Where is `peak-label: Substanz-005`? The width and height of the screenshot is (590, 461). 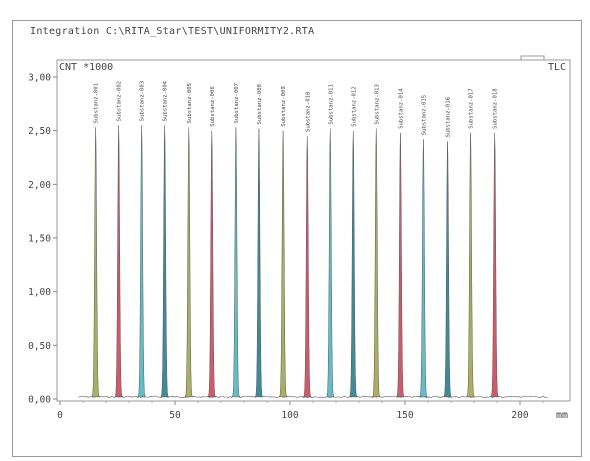
peak-label: Substanz-005 is located at coordinates (190, 103).